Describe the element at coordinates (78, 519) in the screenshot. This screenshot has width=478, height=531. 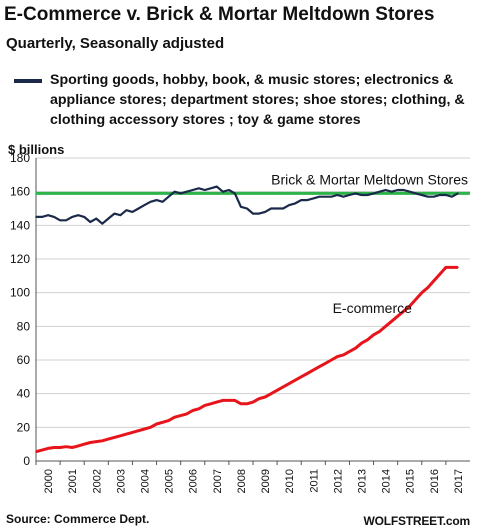
I see `source-note: Source: Commerce Dept.` at that location.